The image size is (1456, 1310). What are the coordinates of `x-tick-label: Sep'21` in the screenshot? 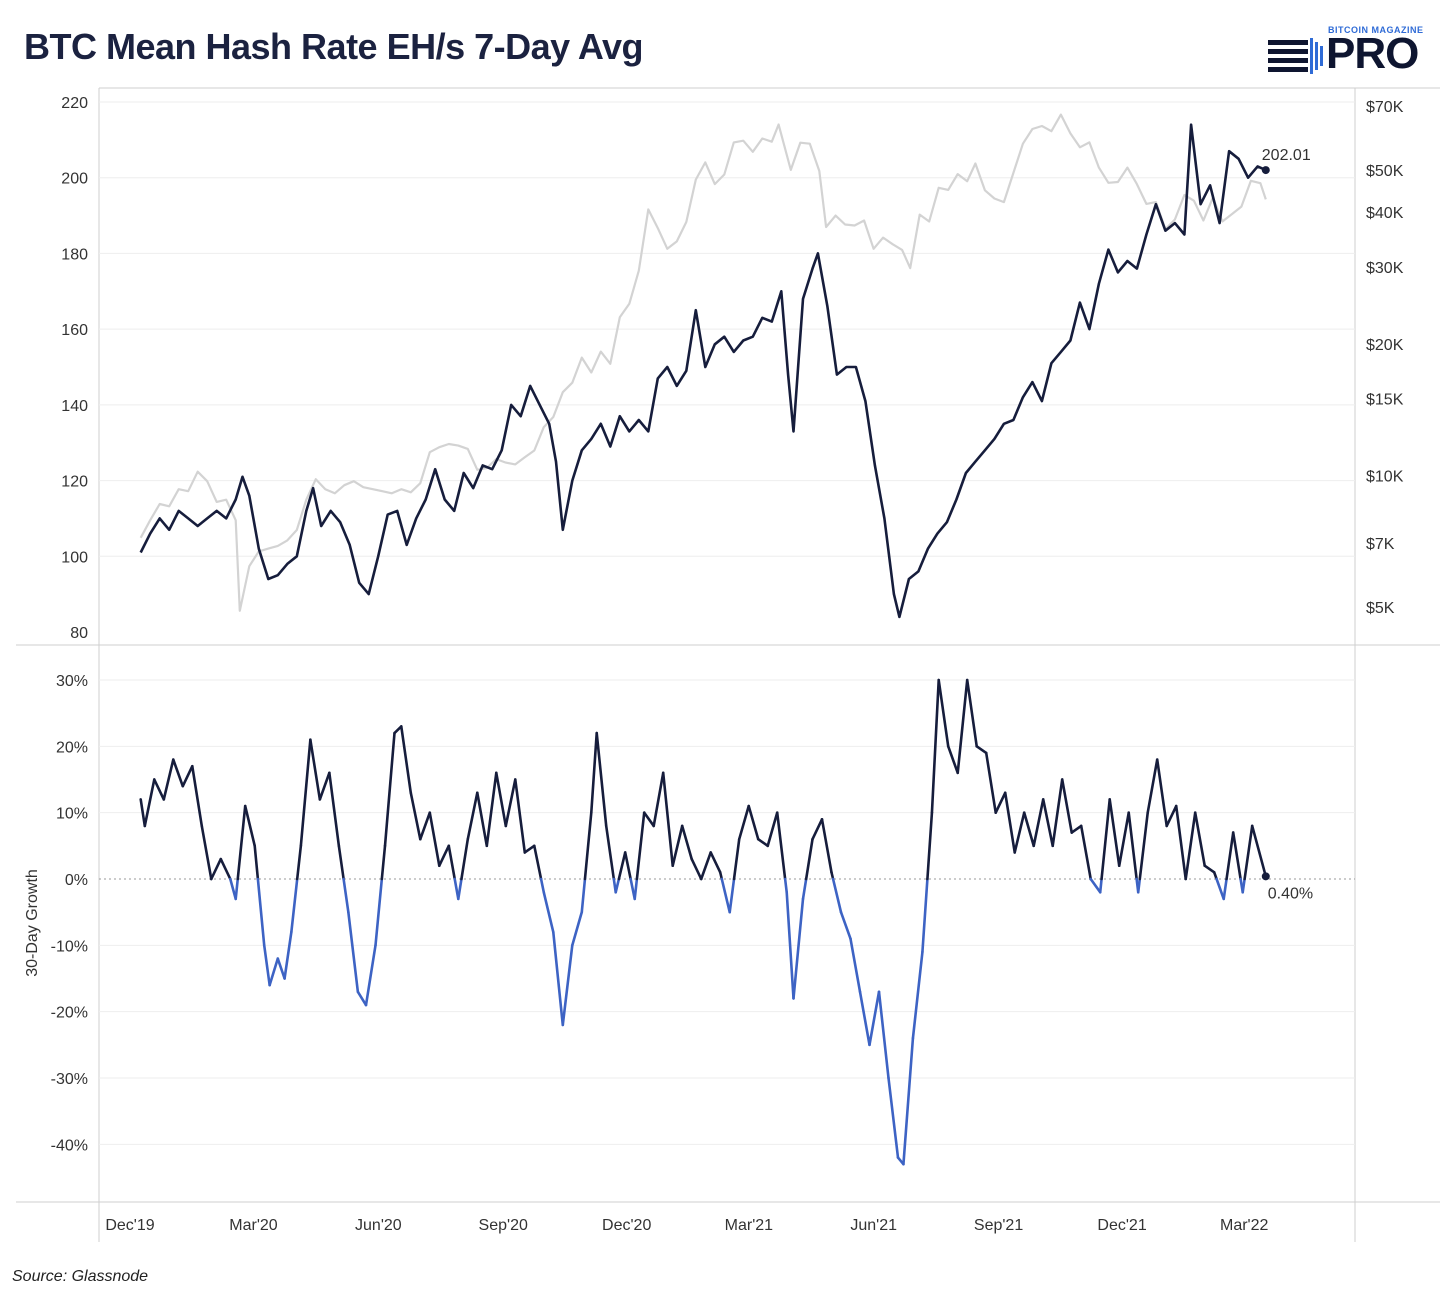 It's located at (998, 1225).